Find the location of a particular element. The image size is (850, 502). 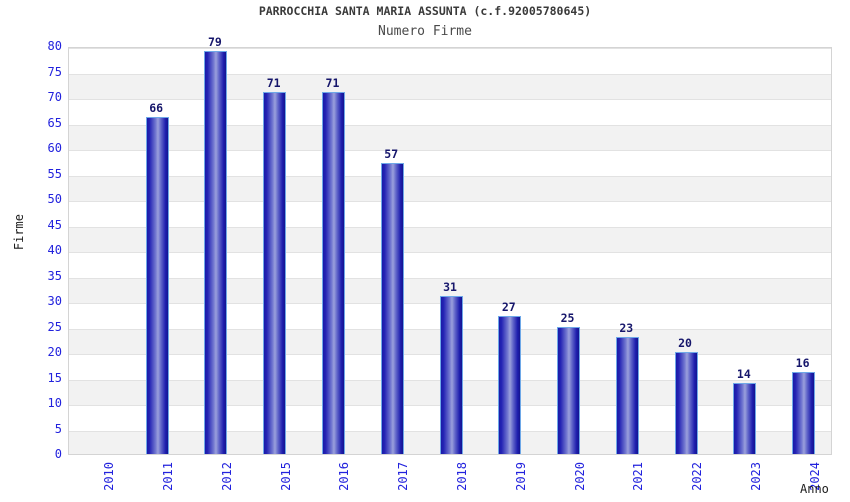

y-tick-label: 65 is located at coordinates (54, 122).